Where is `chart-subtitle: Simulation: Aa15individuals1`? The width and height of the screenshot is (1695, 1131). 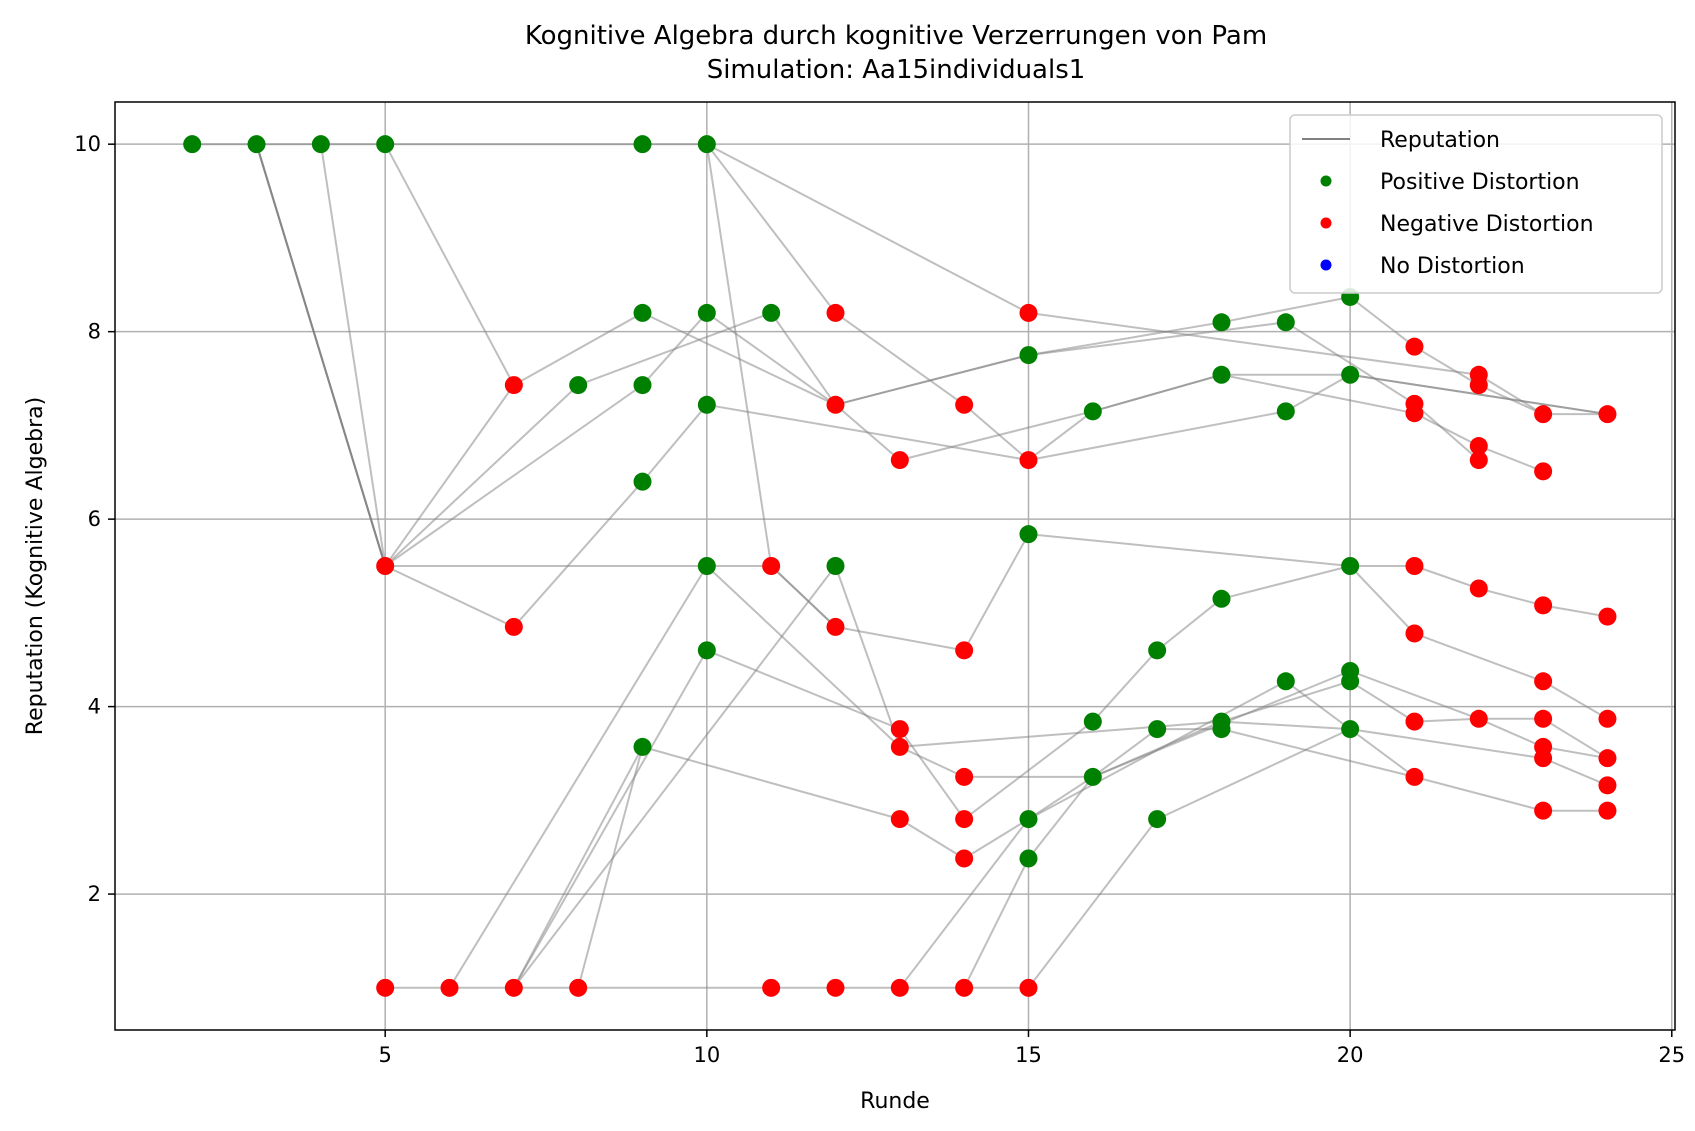 chart-subtitle: Simulation: Aa15individuals1 is located at coordinates (896, 70).